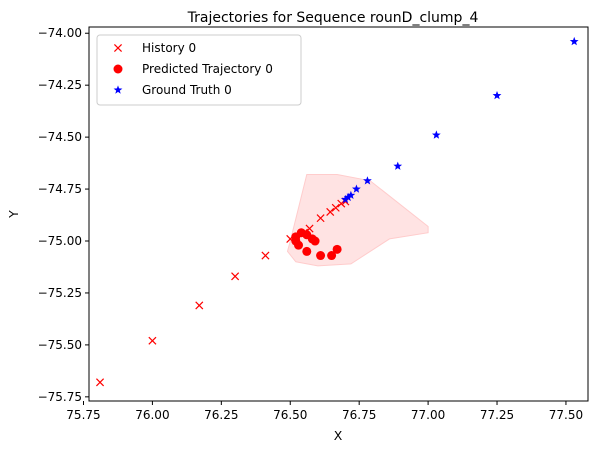 This screenshot has width=596, height=453. Describe the element at coordinates (60, 397) in the screenshot. I see `y-tick-label: −75.75` at that location.